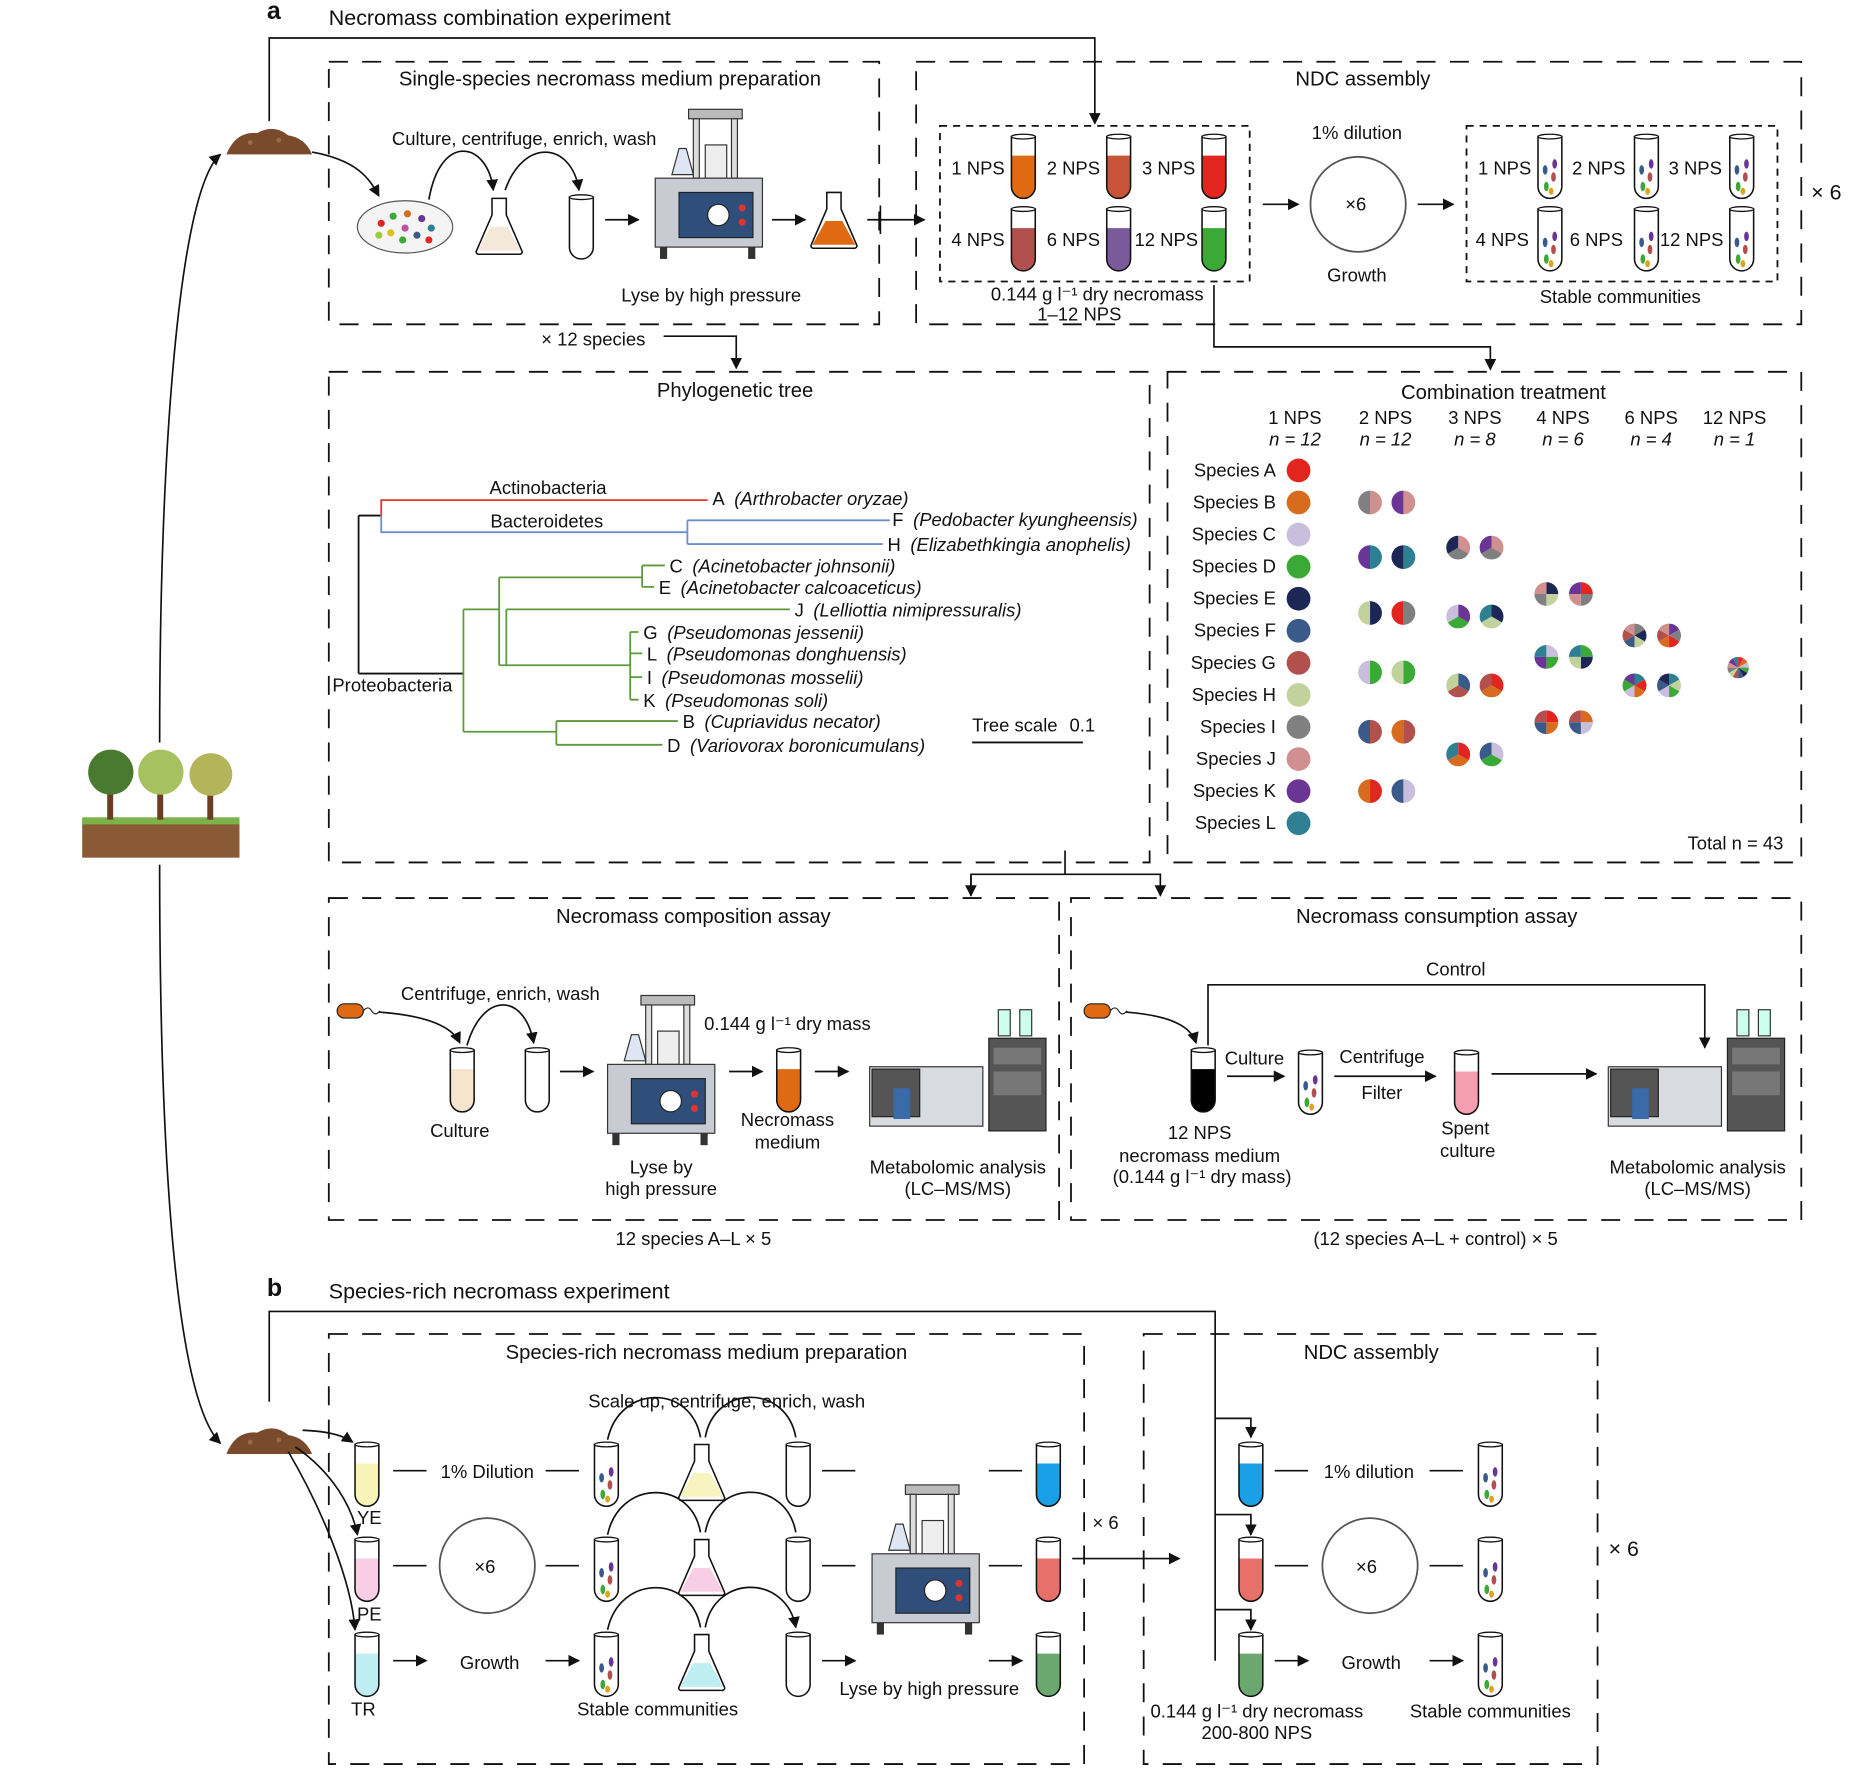 This screenshot has width=1868, height=1770. What do you see at coordinates (661, 1070) in the screenshot?
I see `high-pressure-lyser-icon` at bounding box center [661, 1070].